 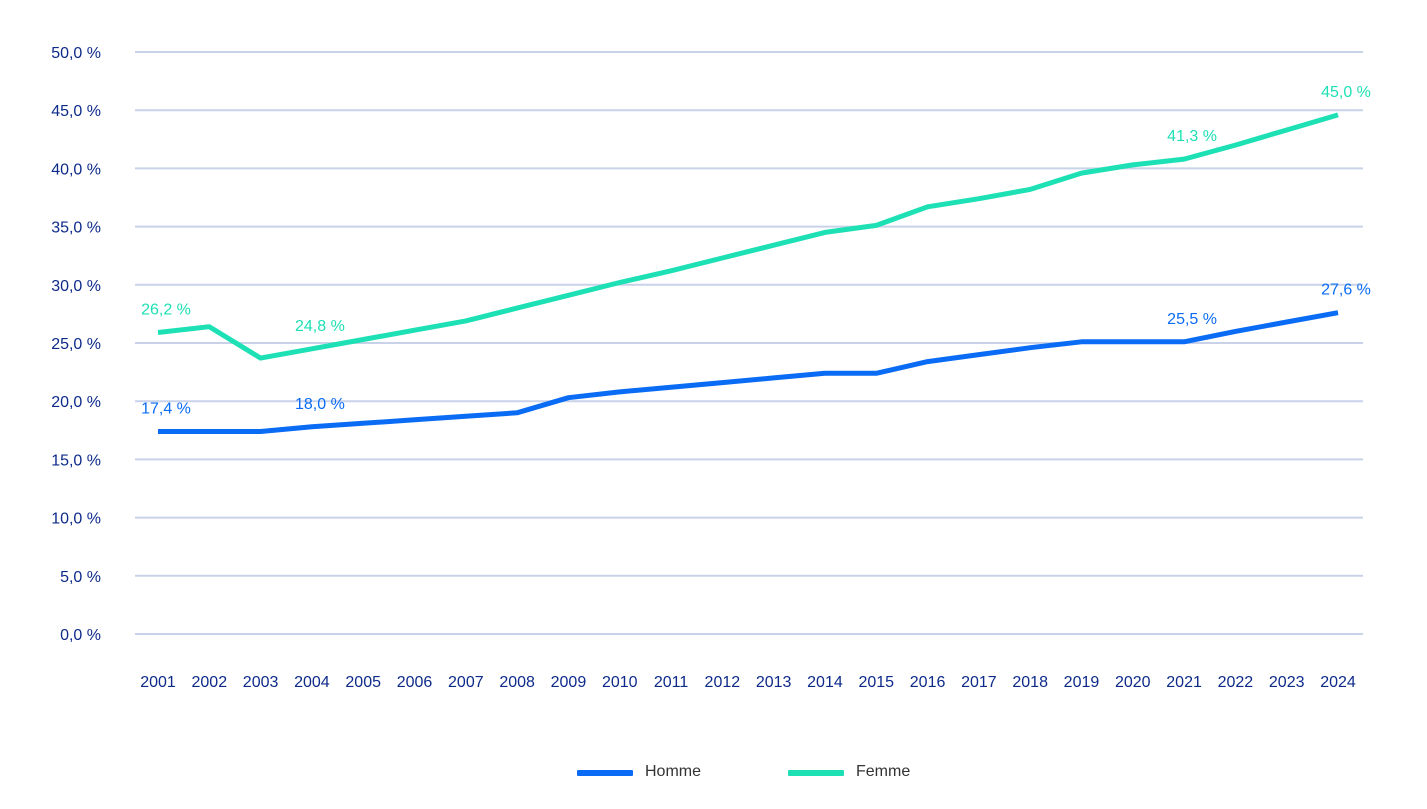 What do you see at coordinates (605, 773) in the screenshot?
I see `legend-swatch-homme` at bounding box center [605, 773].